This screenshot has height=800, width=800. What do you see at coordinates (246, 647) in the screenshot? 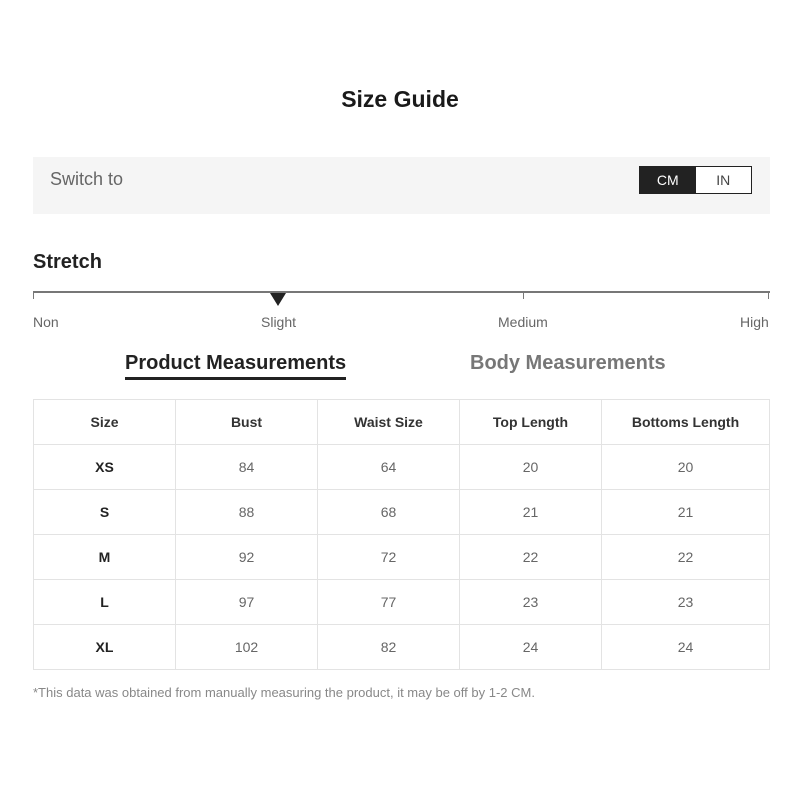
I see `value-cell: 102` at bounding box center [246, 647].